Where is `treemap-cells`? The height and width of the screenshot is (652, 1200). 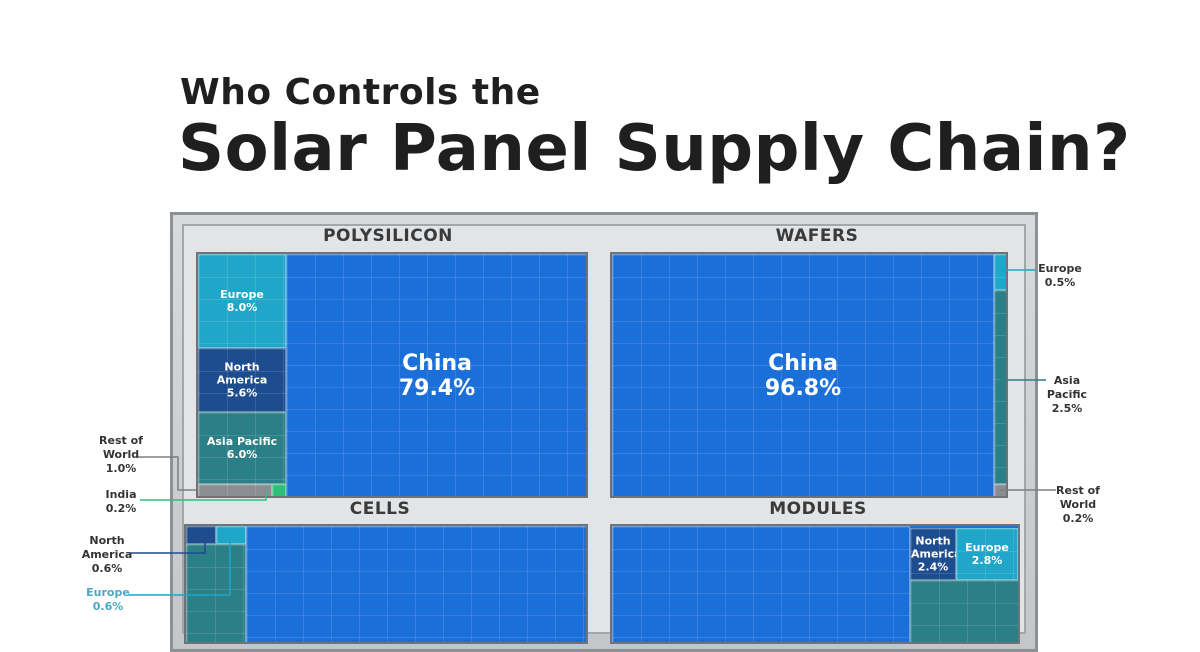 treemap-cells is located at coordinates (386, 584).